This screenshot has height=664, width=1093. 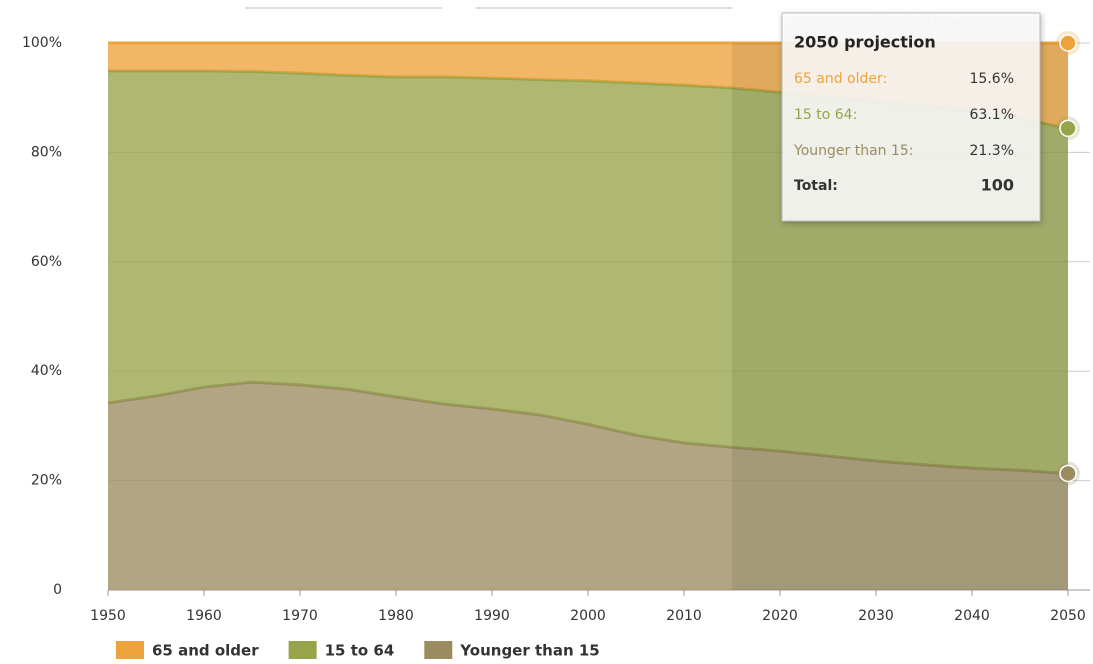 I want to click on x-tick-label: 1950, so click(x=108, y=616).